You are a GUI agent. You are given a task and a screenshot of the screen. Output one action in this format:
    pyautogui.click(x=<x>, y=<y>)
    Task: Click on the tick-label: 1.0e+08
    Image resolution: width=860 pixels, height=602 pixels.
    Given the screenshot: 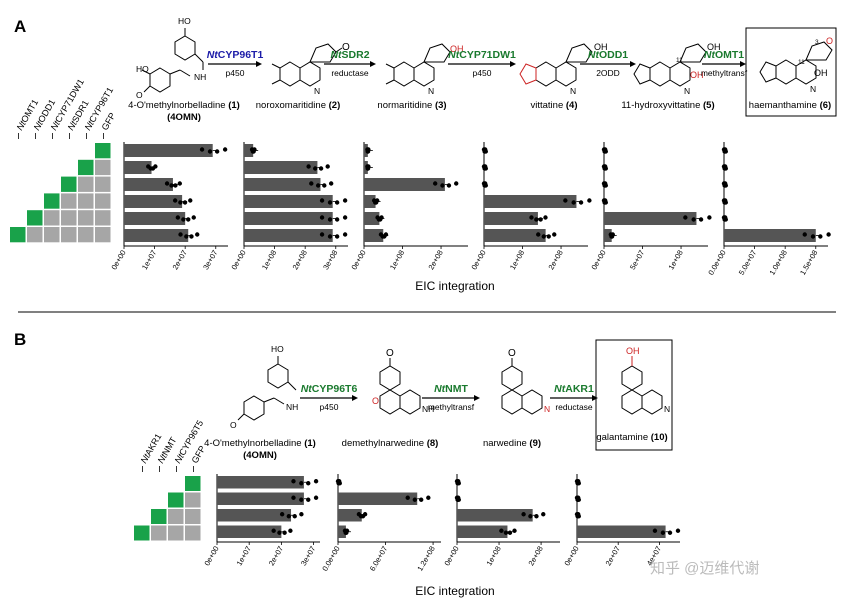 What is the action you would take?
    pyautogui.click(x=777, y=263)
    